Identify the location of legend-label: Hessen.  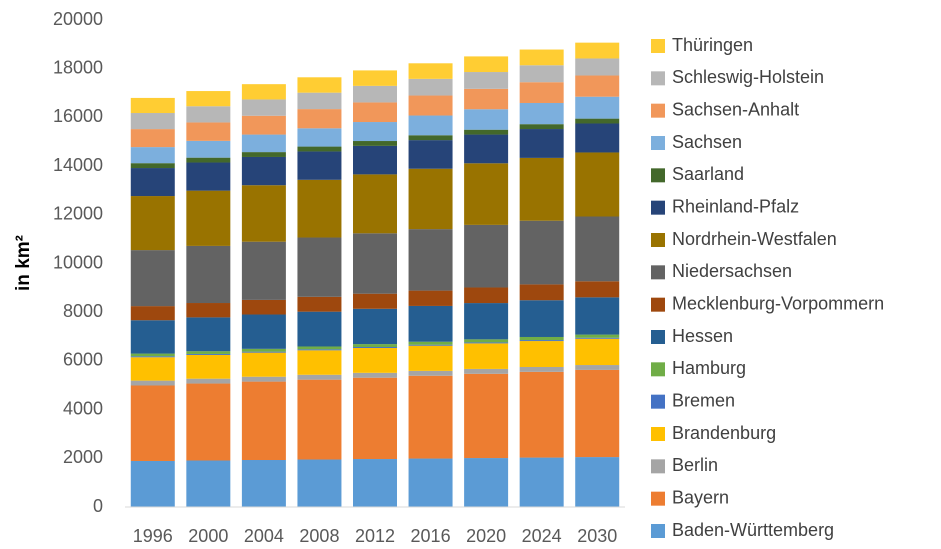
(702, 336).